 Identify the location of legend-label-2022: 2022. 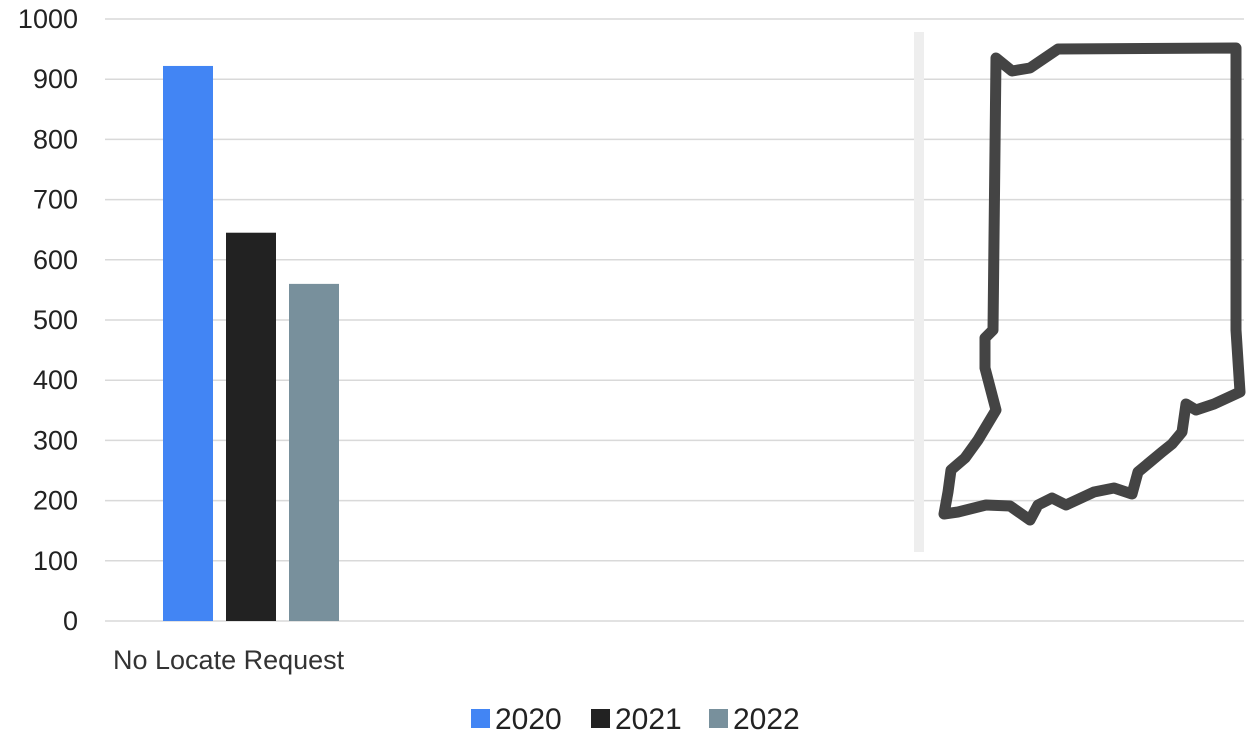
(766, 718).